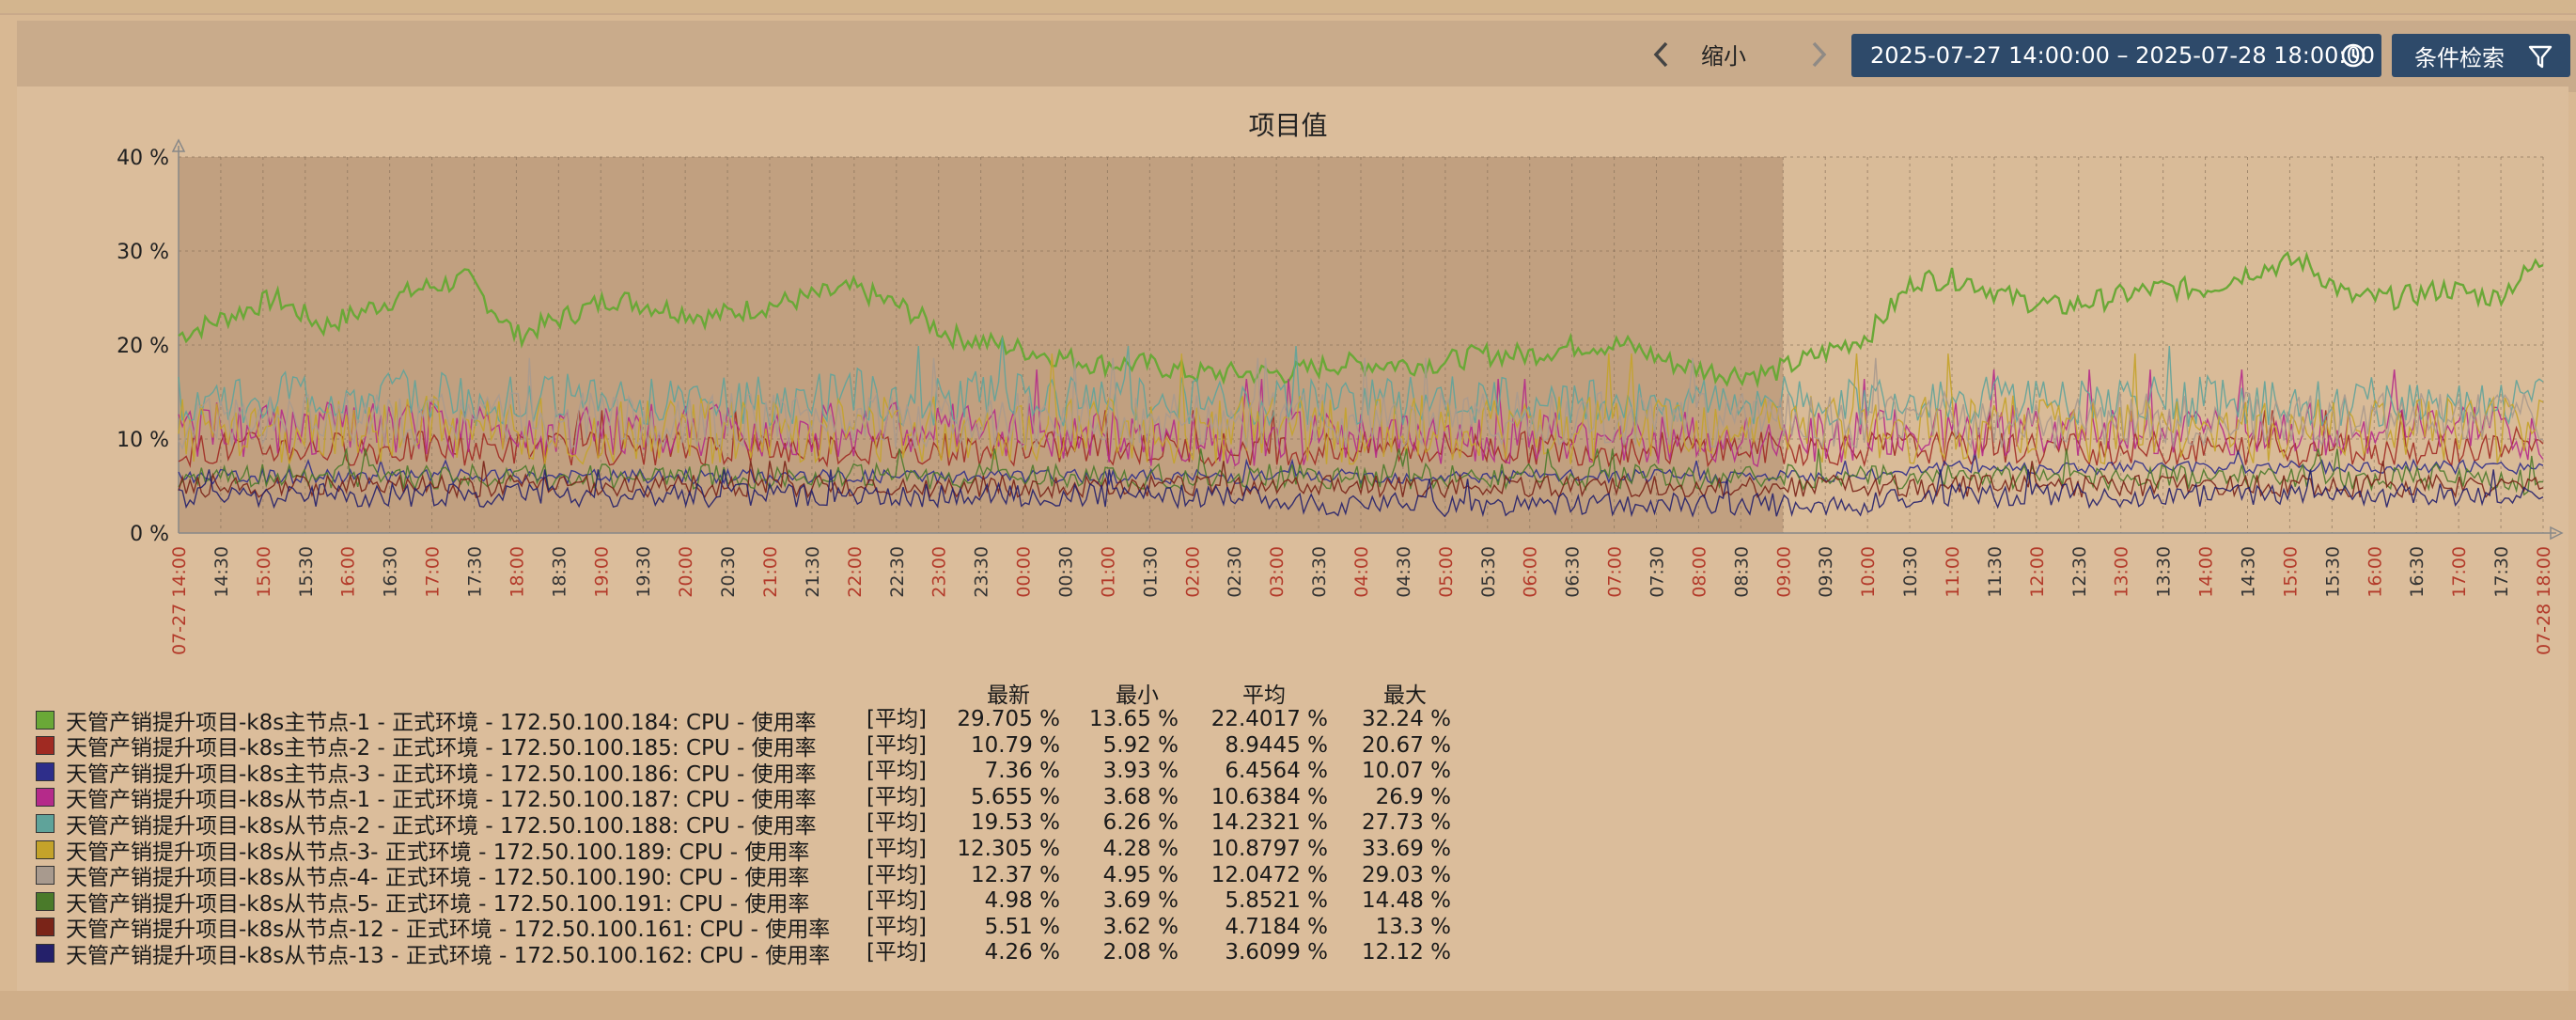 This screenshot has height=1020, width=2576. What do you see at coordinates (1269, 796) in the screenshot?
I see `legend-value-avg: 10.6384 %` at bounding box center [1269, 796].